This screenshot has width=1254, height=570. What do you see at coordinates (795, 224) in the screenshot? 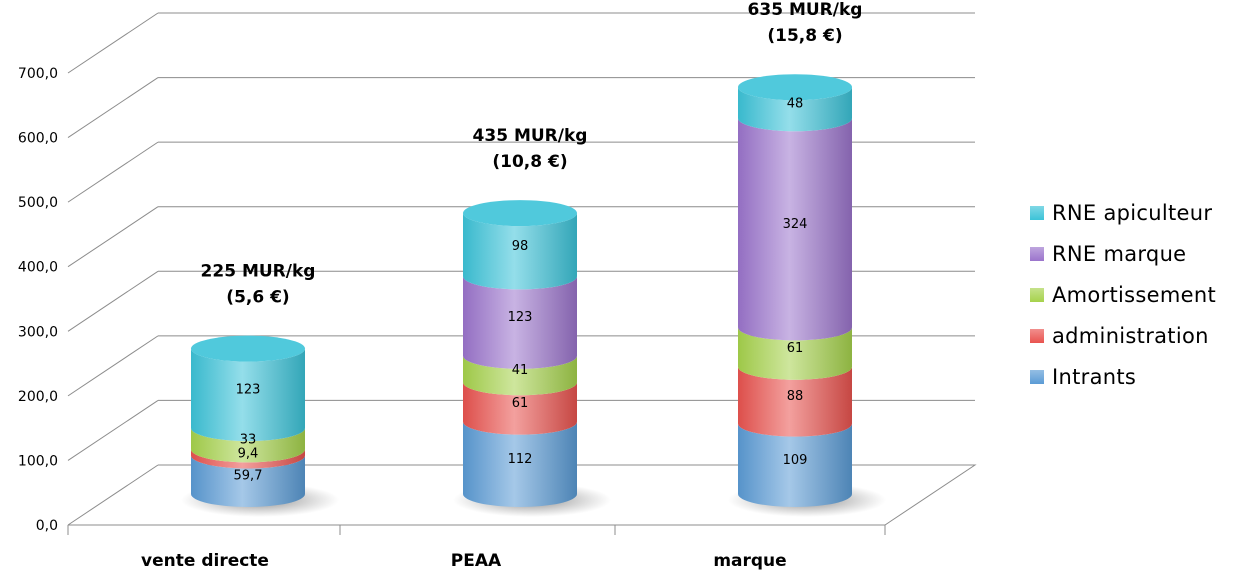
I see `bar-value-label: 324` at bounding box center [795, 224].